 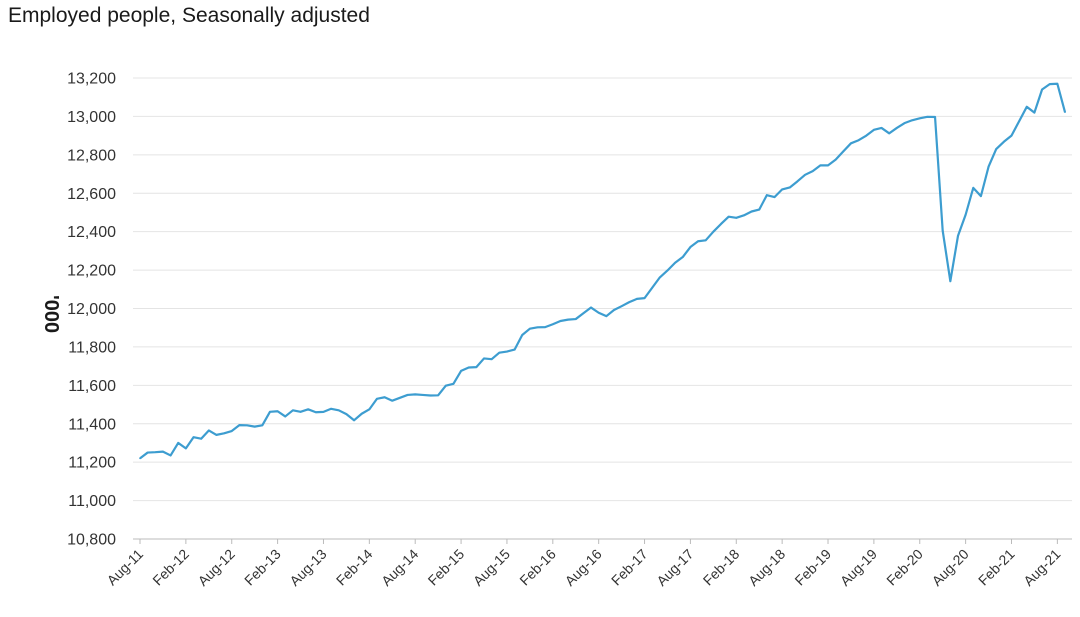 What do you see at coordinates (399, 567) in the screenshot?
I see `x-tick-label: Aug-14` at bounding box center [399, 567].